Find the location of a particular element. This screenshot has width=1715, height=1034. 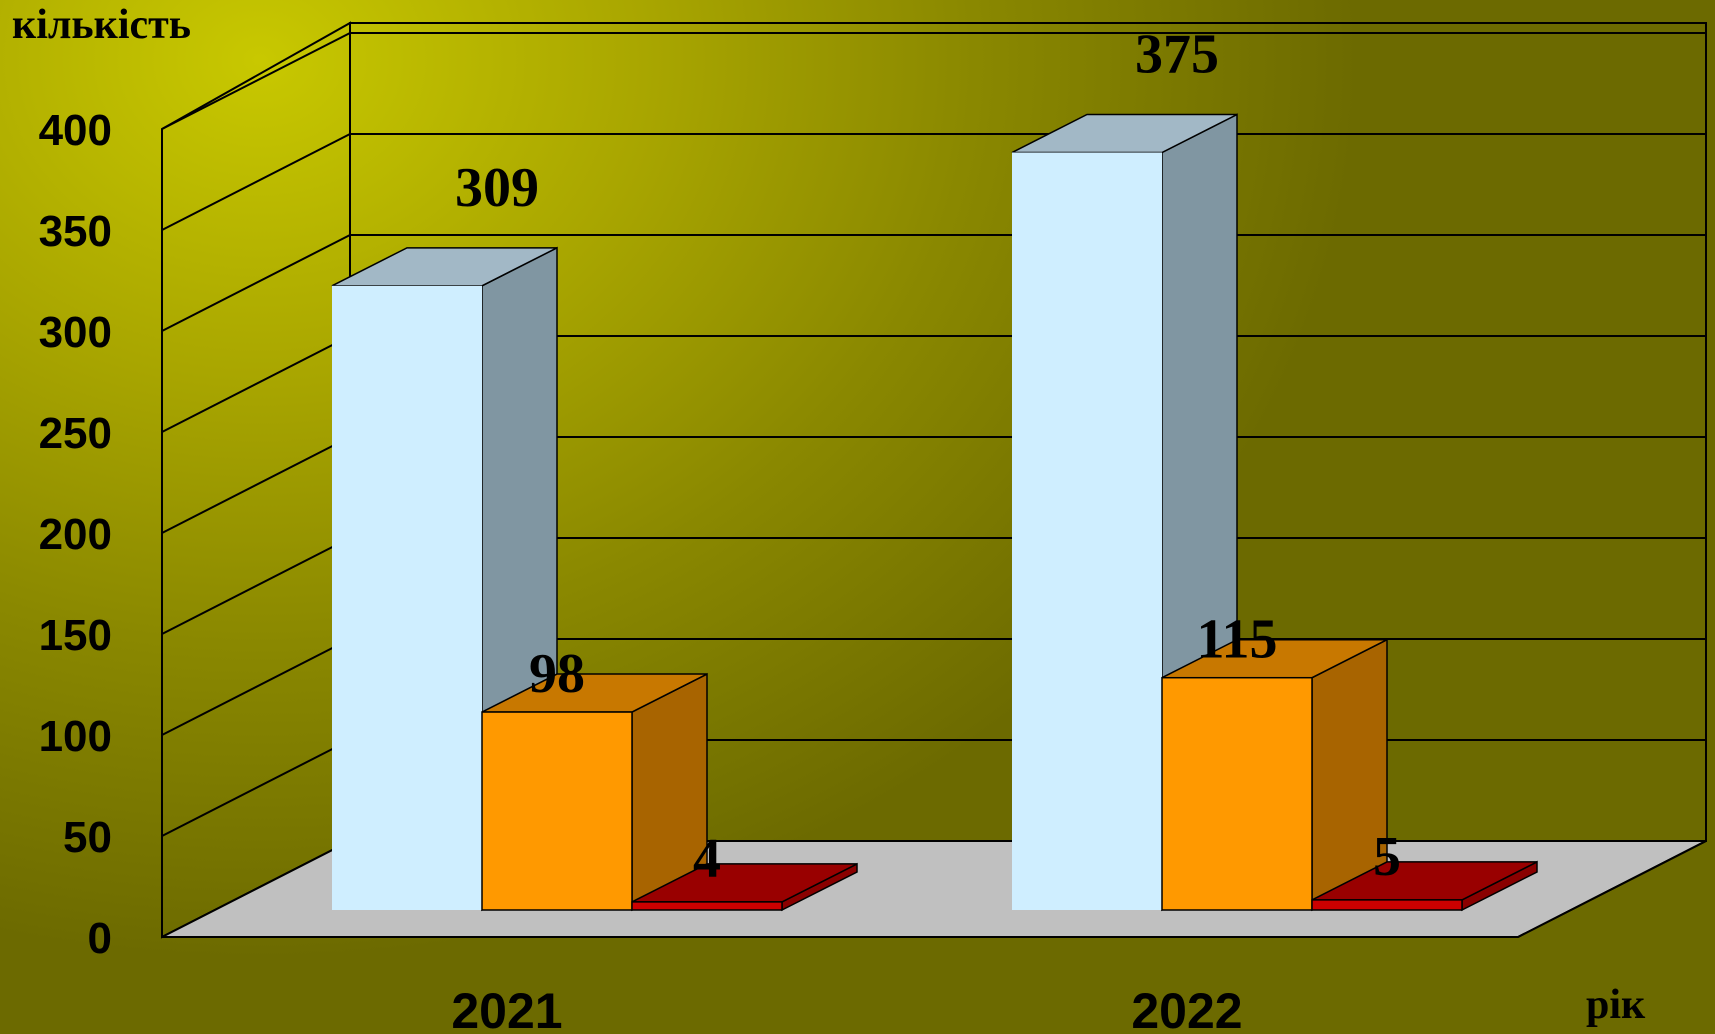

y-tick-label: 0 is located at coordinates (100, 938).